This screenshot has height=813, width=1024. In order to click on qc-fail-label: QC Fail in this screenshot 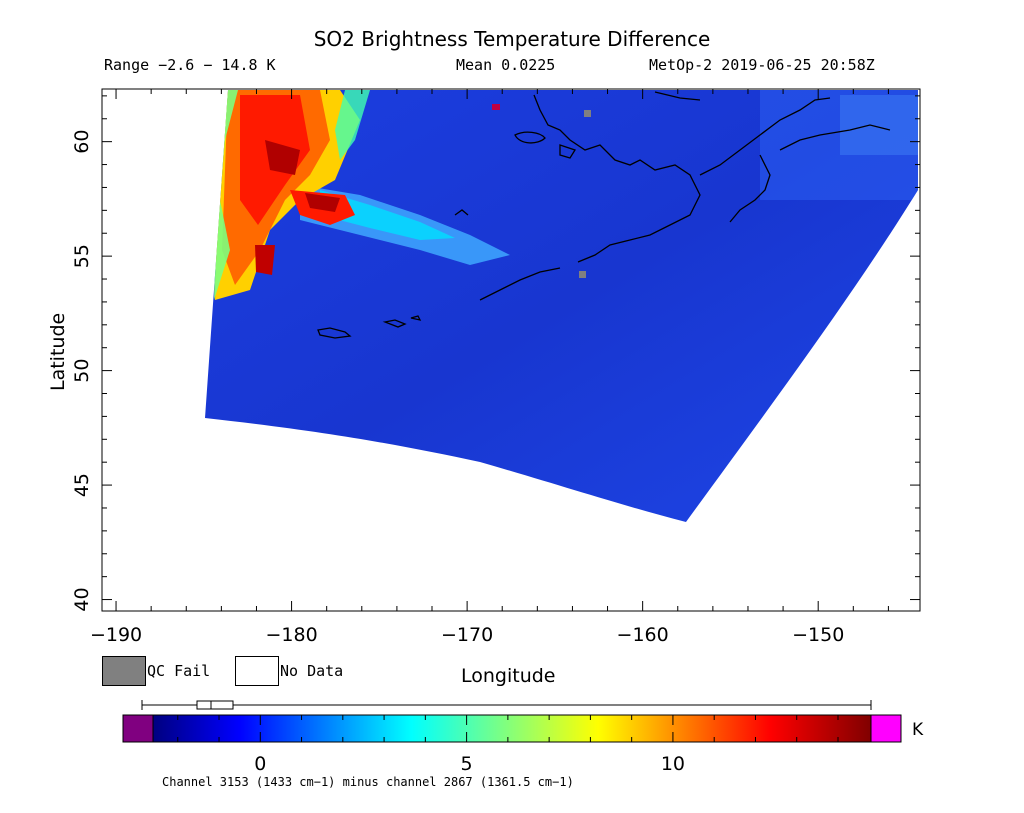, I will do `click(179, 671)`.